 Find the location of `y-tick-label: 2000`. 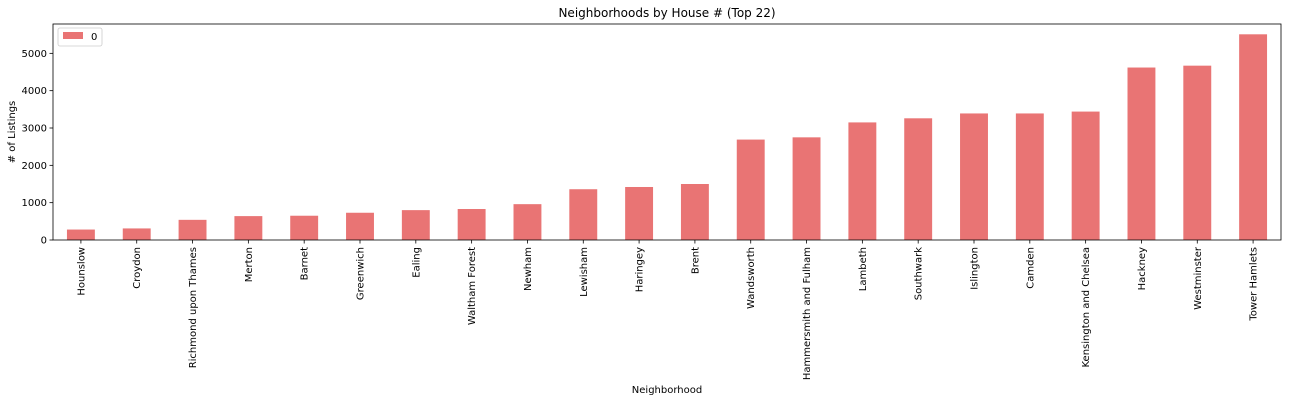

y-tick-label: 2000 is located at coordinates (34, 166).